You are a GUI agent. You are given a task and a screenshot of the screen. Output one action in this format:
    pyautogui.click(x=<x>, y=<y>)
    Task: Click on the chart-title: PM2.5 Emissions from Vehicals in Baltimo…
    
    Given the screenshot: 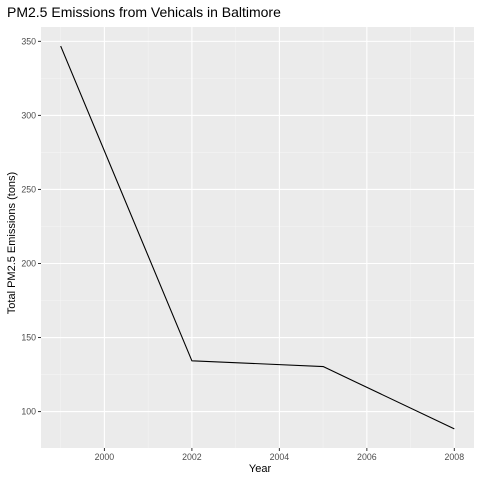 What is the action you would take?
    pyautogui.click(x=144, y=12)
    